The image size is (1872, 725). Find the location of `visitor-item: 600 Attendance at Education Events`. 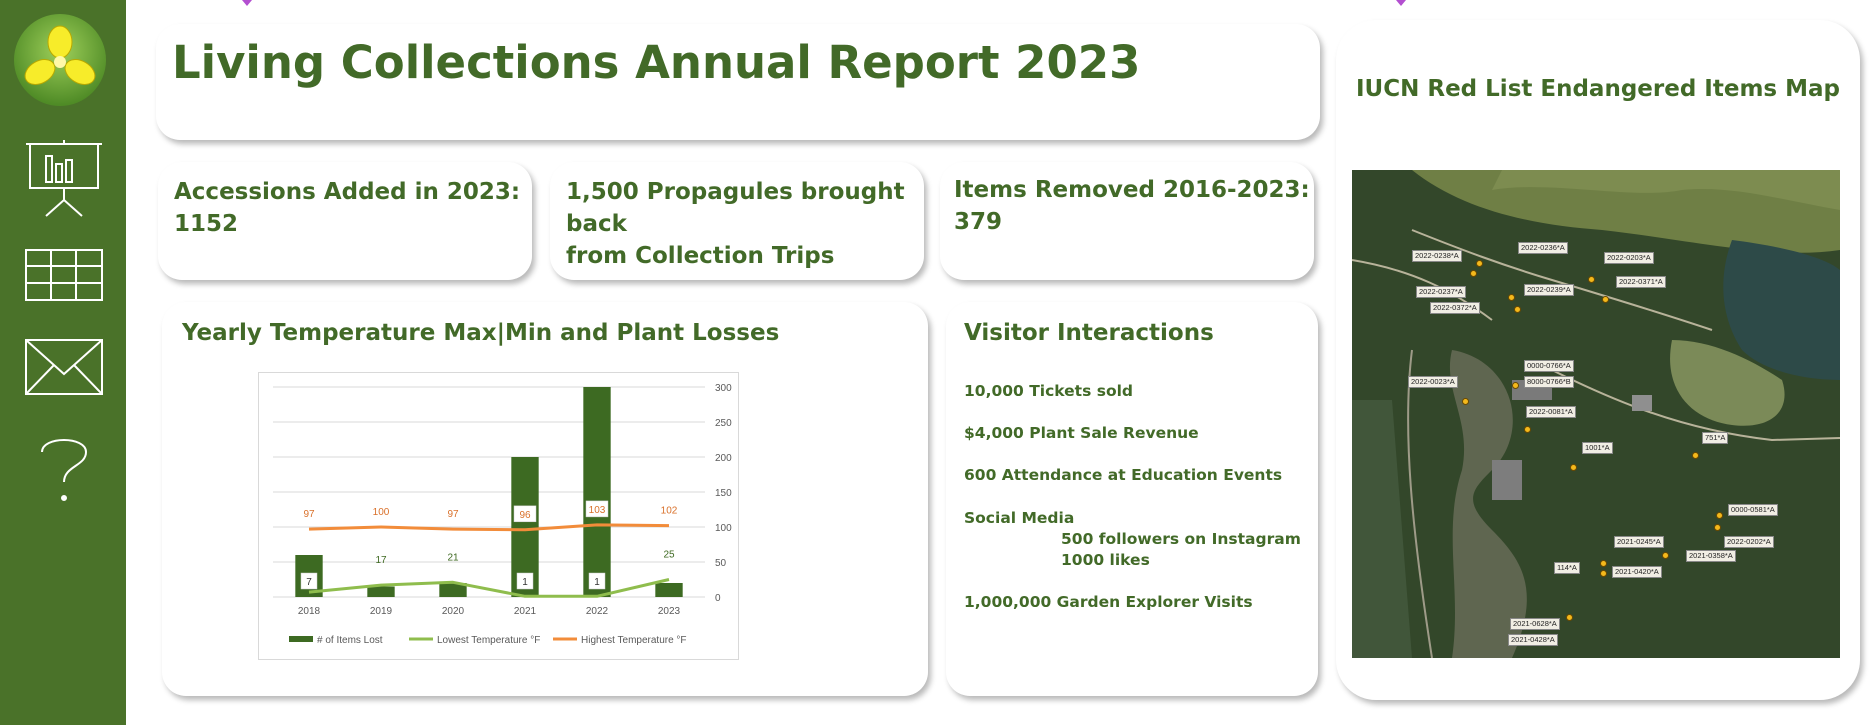

visitor-item: 600 Attendance at Education Events is located at coordinates (1123, 475).